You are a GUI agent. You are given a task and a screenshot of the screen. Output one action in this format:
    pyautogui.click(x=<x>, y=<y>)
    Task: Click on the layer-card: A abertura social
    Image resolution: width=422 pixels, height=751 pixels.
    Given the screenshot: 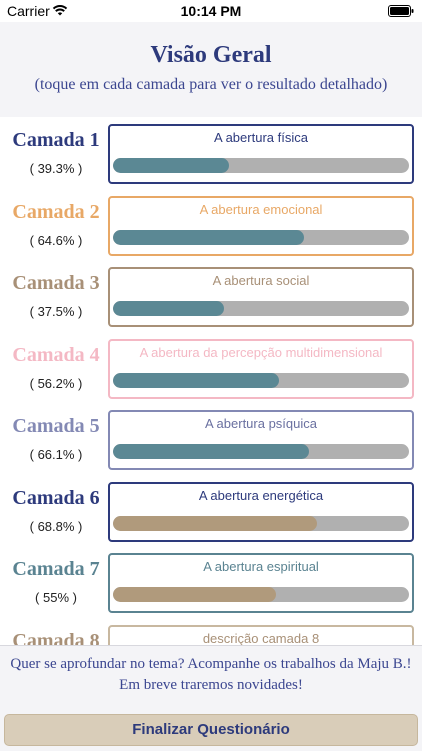 What is the action you would take?
    pyautogui.click(x=261, y=297)
    